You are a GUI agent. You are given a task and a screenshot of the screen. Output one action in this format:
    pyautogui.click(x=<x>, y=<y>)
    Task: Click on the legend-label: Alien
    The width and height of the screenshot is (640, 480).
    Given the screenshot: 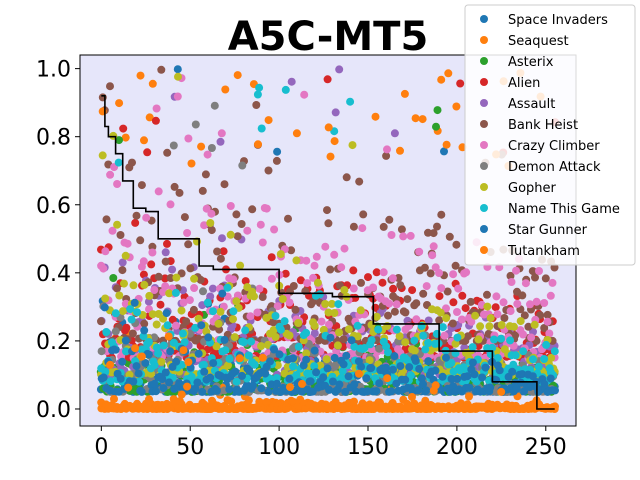 What is the action you would take?
    pyautogui.click(x=524, y=83)
    